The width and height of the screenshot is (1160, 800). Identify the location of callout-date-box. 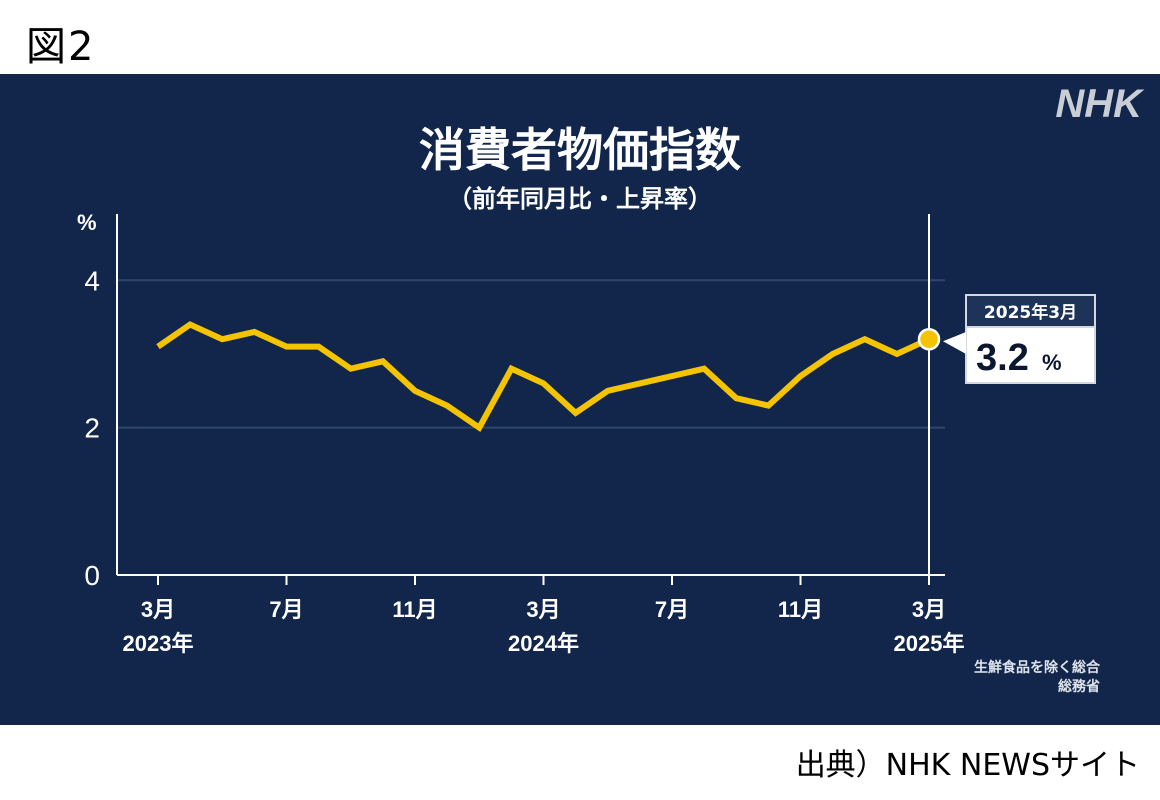
(1030, 311).